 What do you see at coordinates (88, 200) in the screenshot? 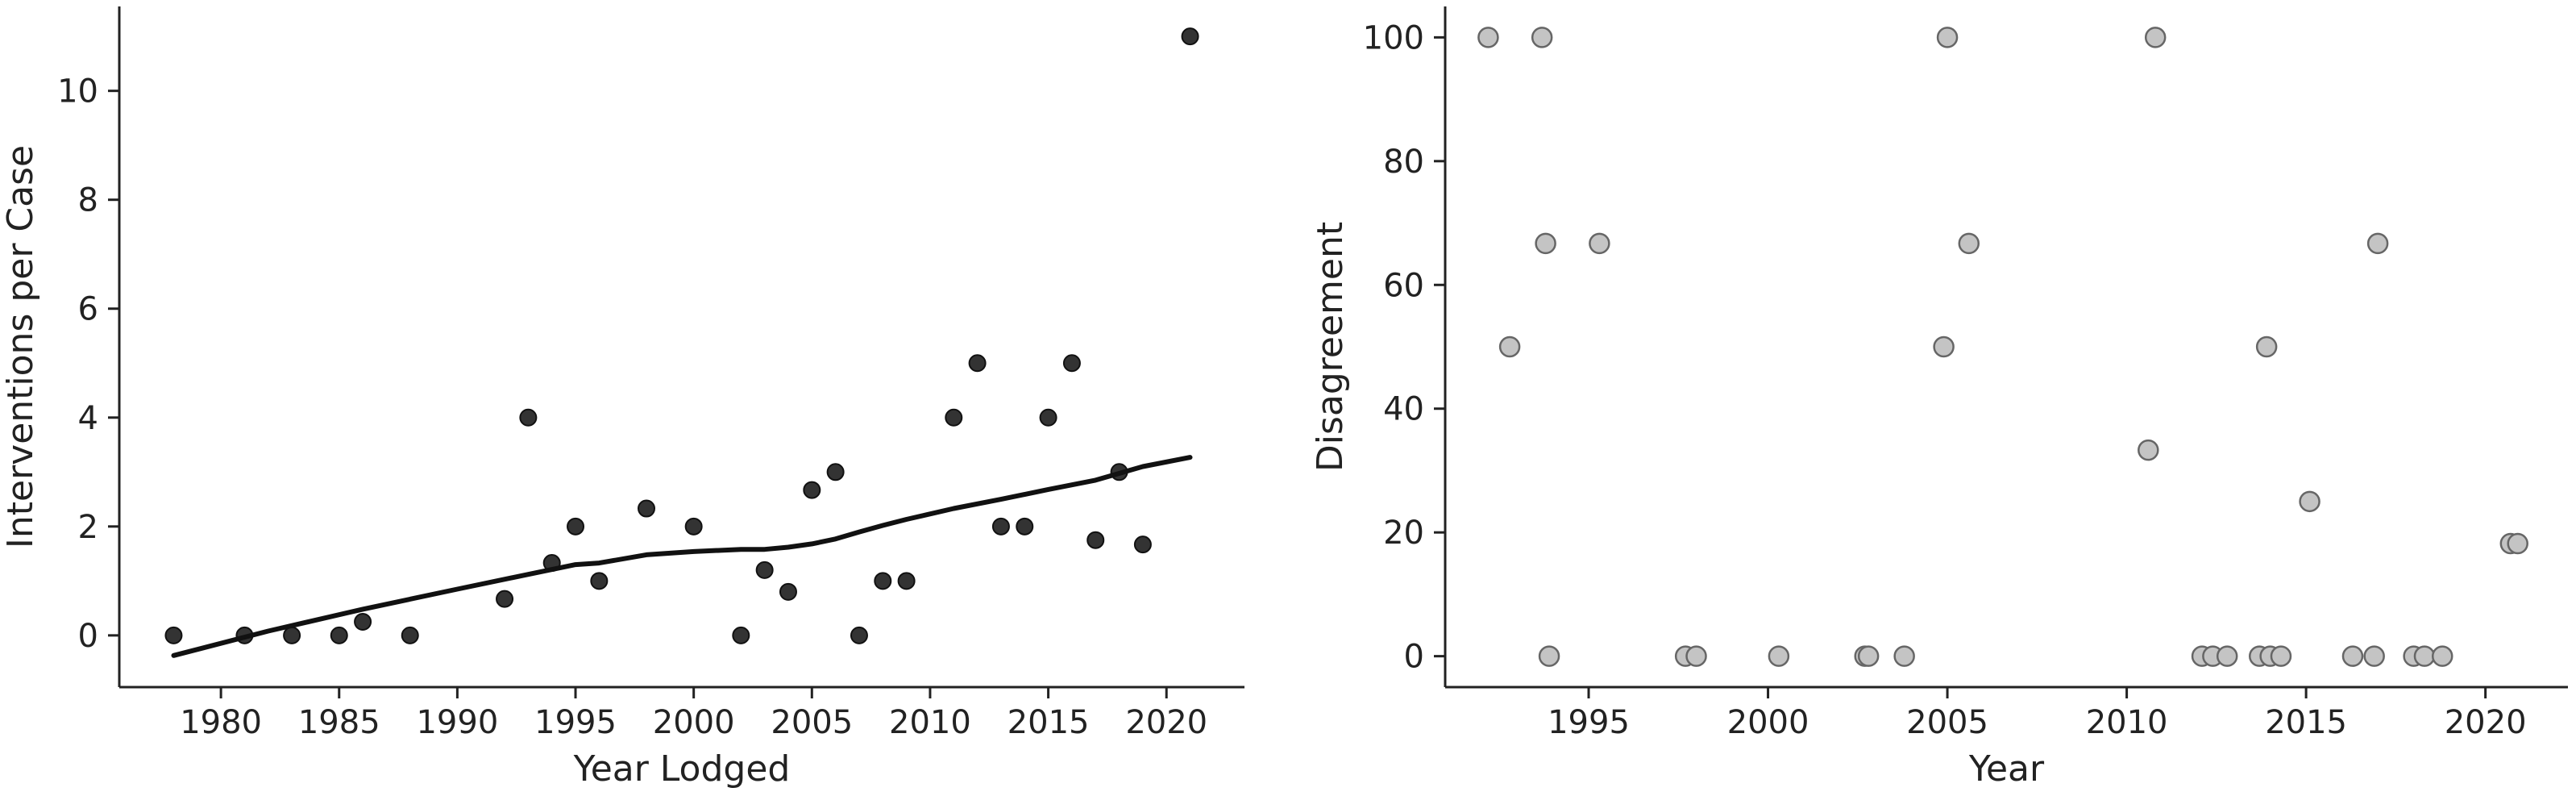
I see `y-tick-label: 8` at bounding box center [88, 200].